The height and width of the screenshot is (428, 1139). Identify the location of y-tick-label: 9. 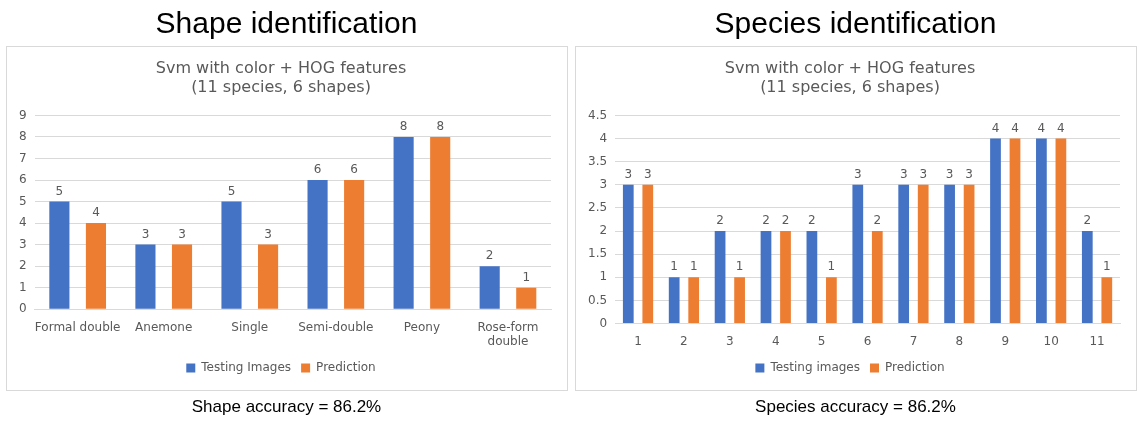
(22, 114).